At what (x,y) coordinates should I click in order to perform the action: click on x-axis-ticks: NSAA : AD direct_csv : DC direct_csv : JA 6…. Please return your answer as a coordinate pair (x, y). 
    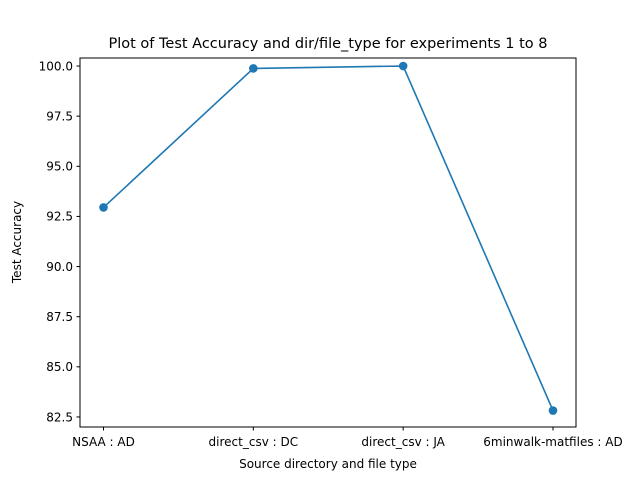
    Looking at the image, I should click on (347, 438).